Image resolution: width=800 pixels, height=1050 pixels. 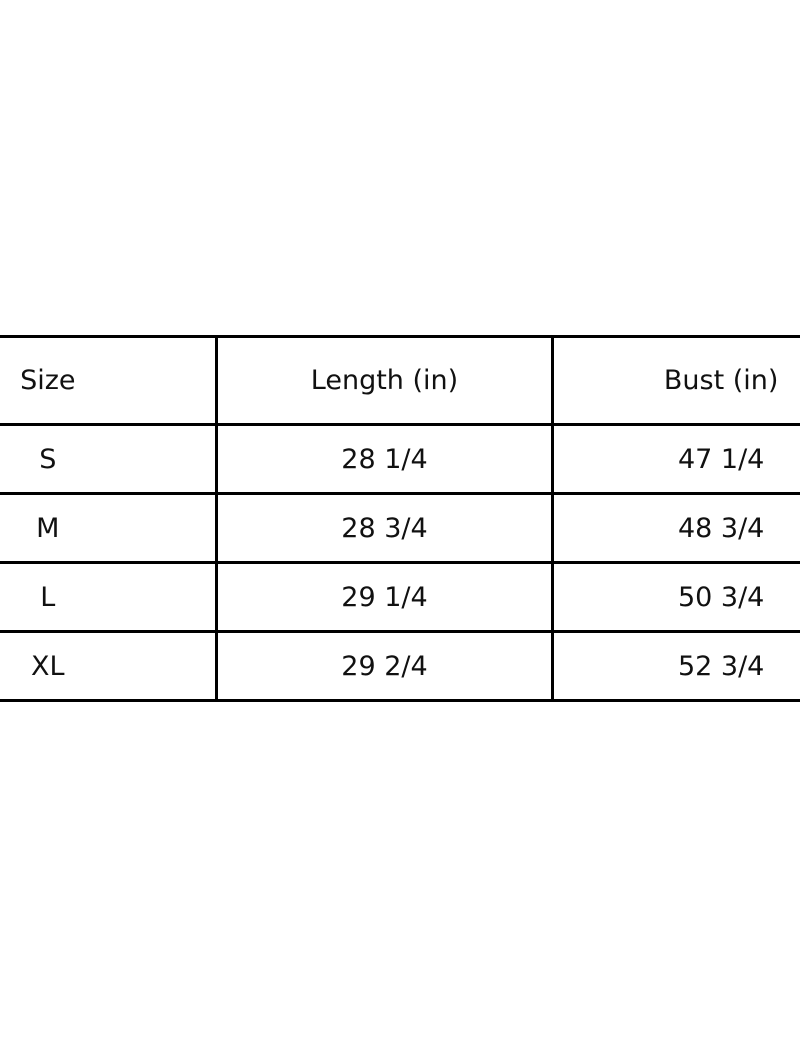 What do you see at coordinates (675, 597) in the screenshot?
I see `bust-cell: 50 3/4` at bounding box center [675, 597].